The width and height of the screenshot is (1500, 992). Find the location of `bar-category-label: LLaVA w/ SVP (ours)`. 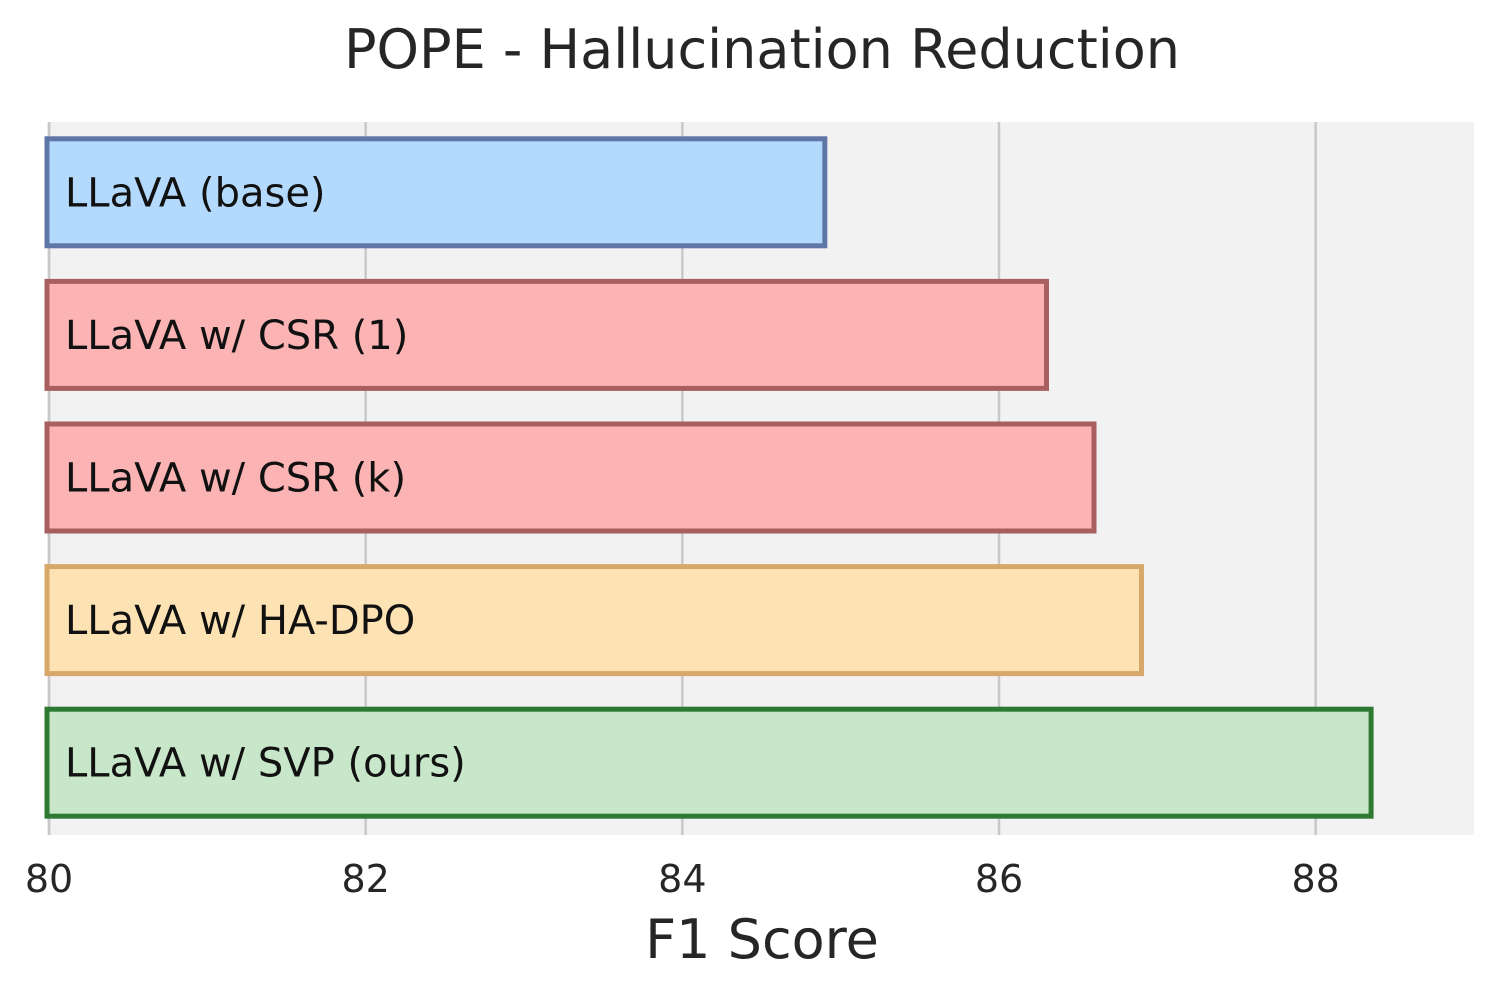

bar-category-label: LLaVA w/ SVP (ours) is located at coordinates (265, 764).